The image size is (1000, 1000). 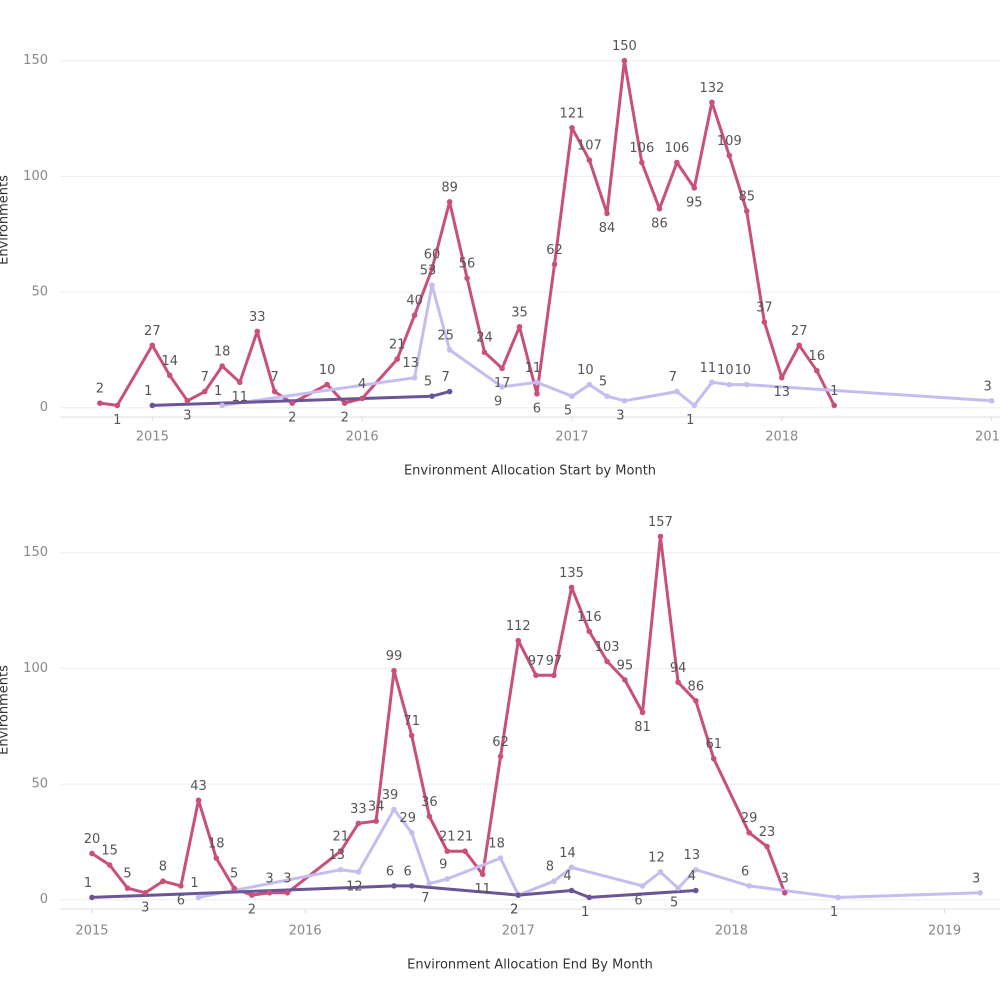 I want to click on data-label: 62, so click(x=554, y=250).